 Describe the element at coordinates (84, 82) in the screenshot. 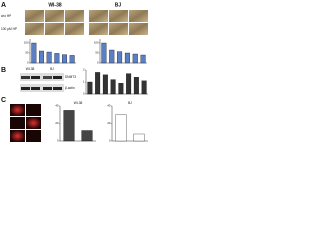

I see `y-tick-label: 1` at that location.